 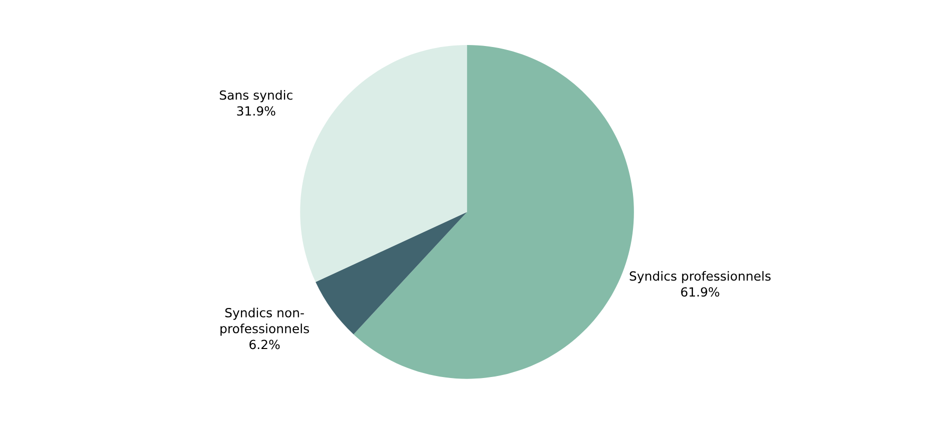 What do you see at coordinates (264, 345) in the screenshot?
I see `data-label: 6.2%` at bounding box center [264, 345].